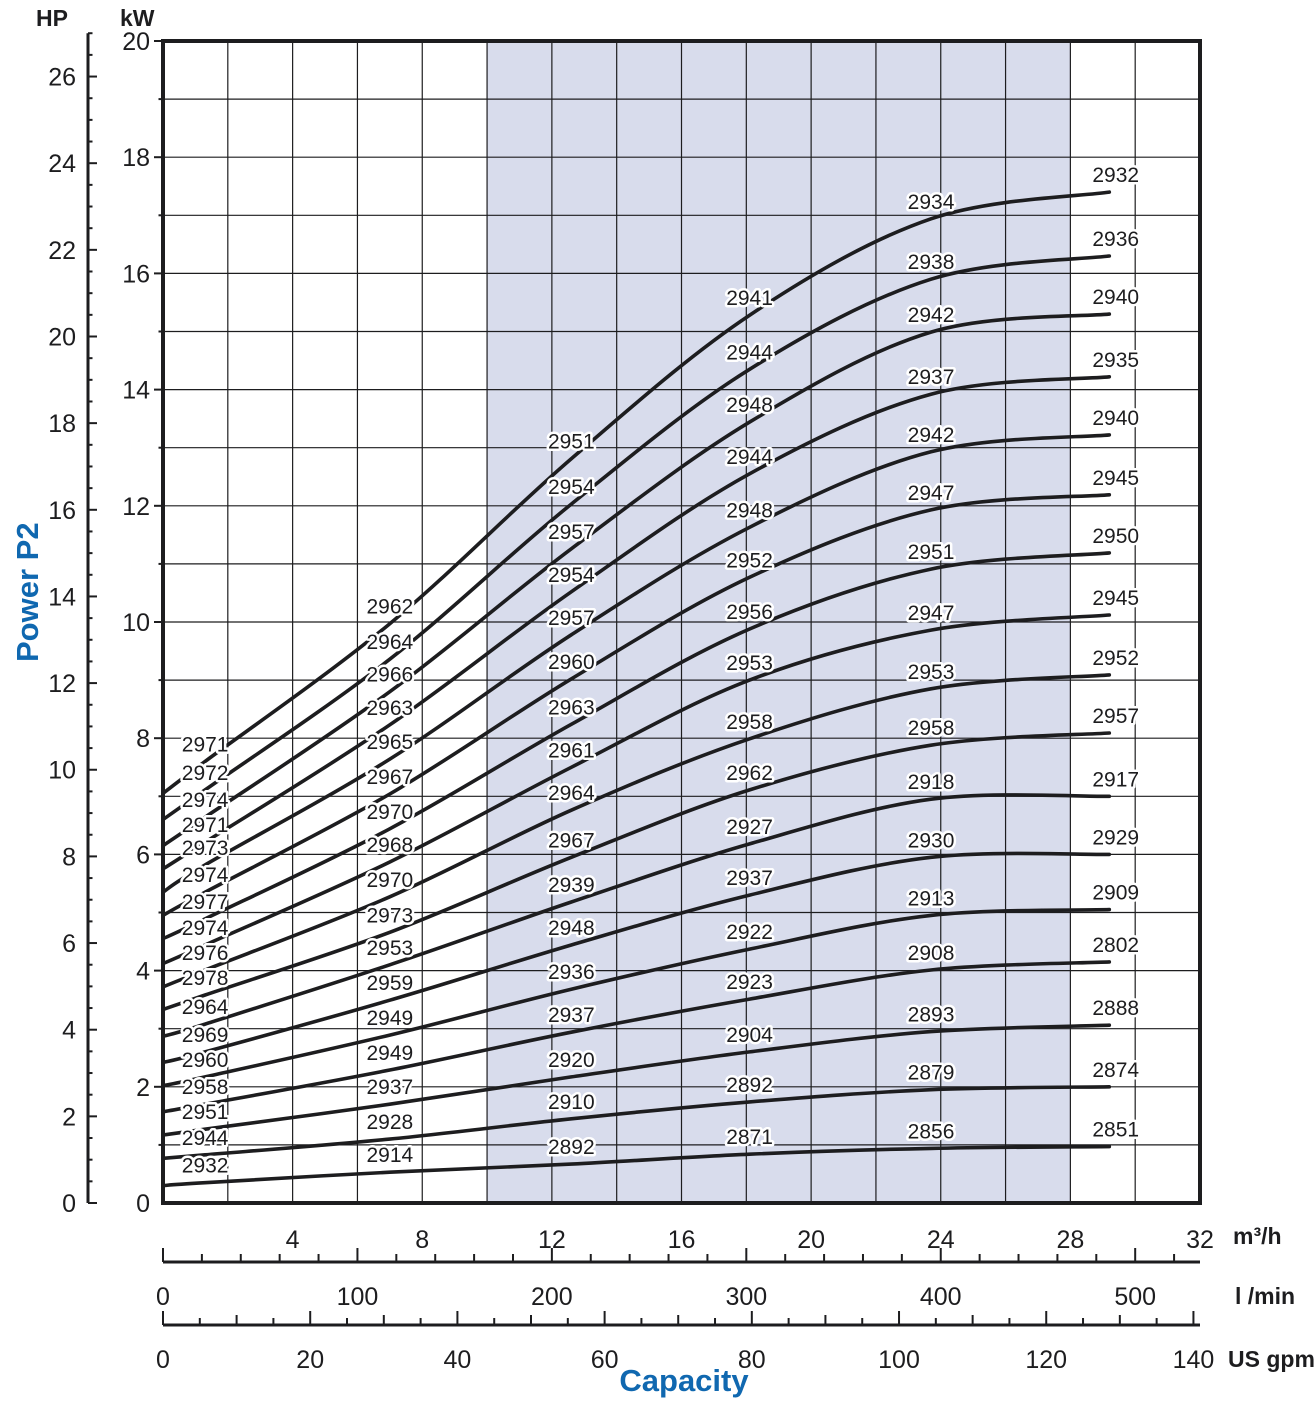  Describe the element at coordinates (941, 1297) in the screenshot. I see `lmin-tick-label: 400` at that location.